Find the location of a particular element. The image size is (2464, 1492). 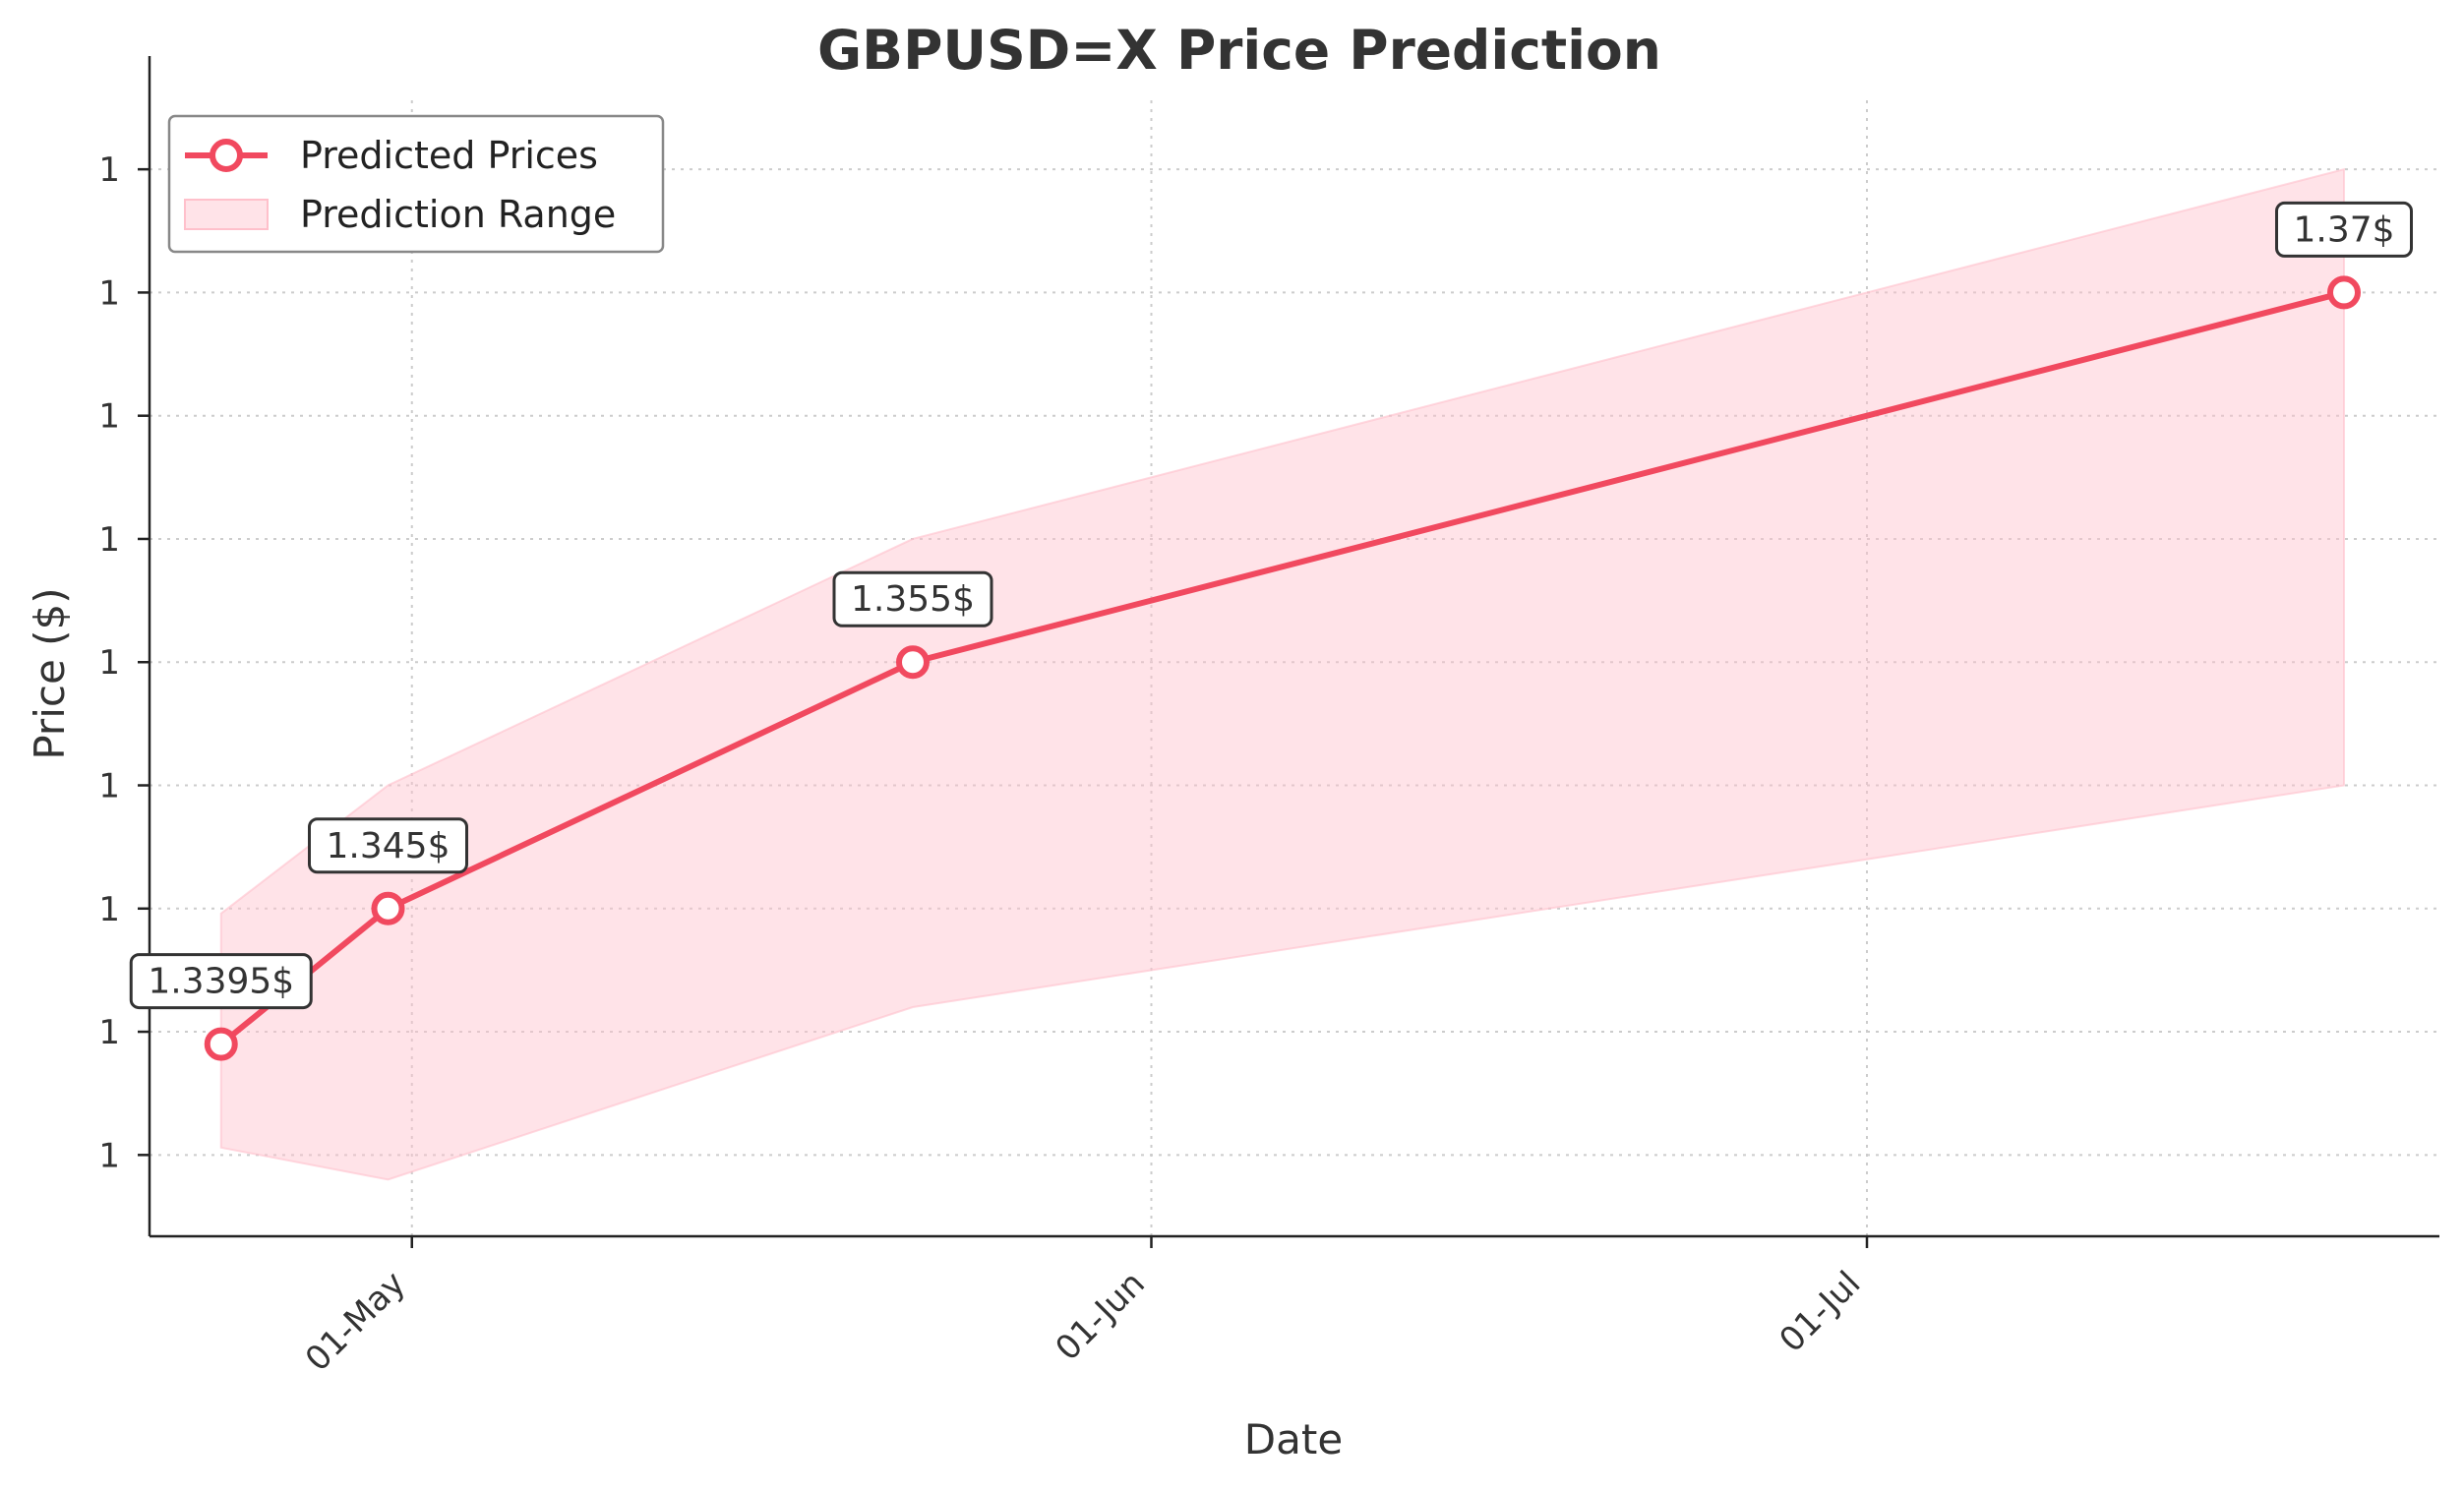

chart-title: GBPUSD=X Price Prediction is located at coordinates (1239, 51).